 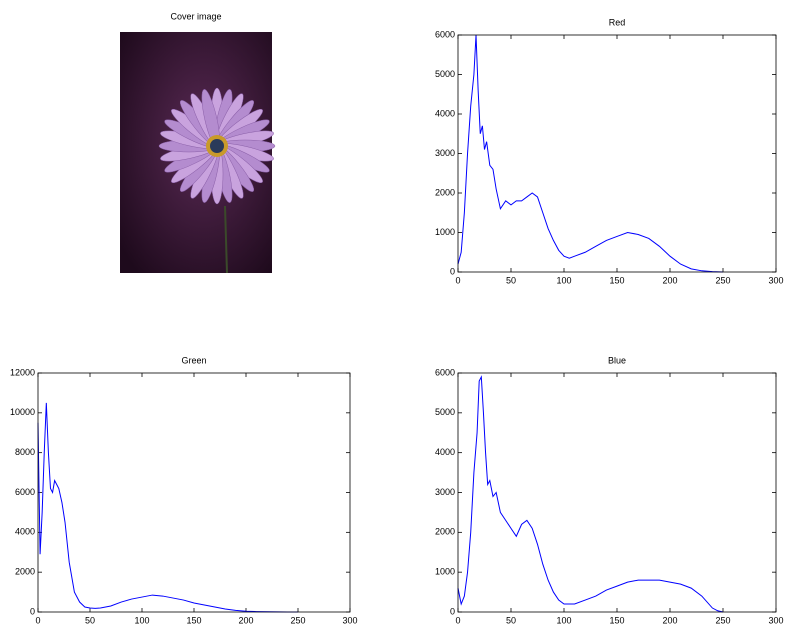 I want to click on panel-title: Green, so click(x=193, y=360).